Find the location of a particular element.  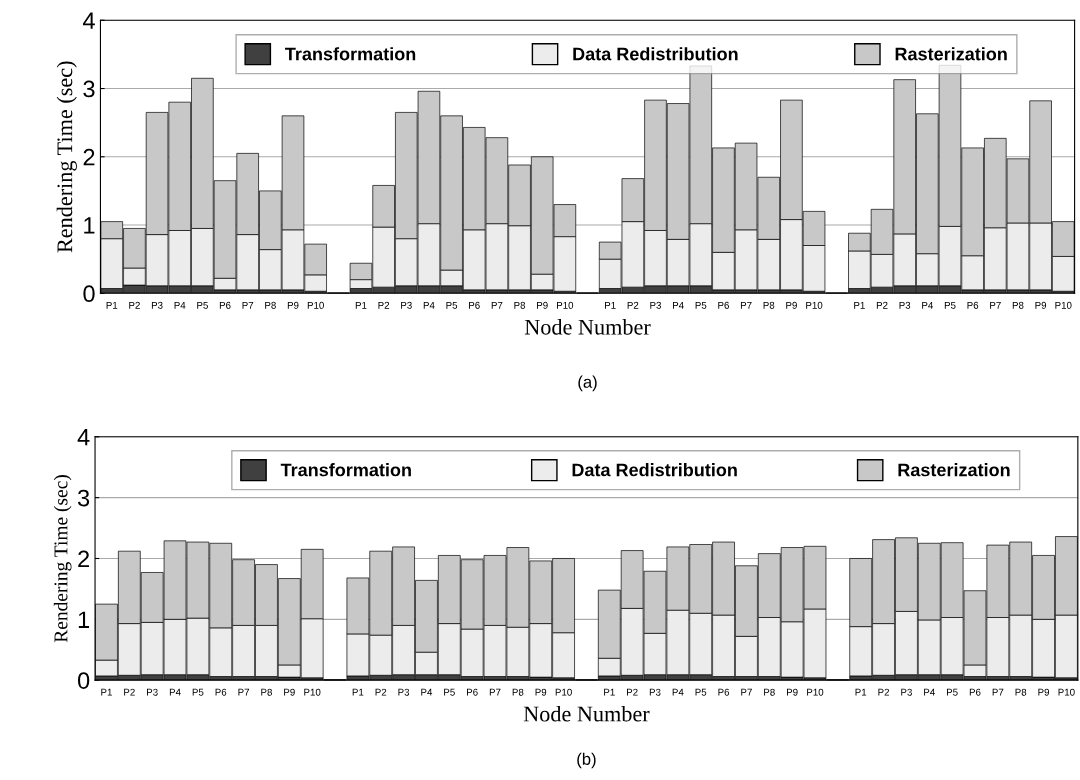

text: (b) is located at coordinates (586, 760).